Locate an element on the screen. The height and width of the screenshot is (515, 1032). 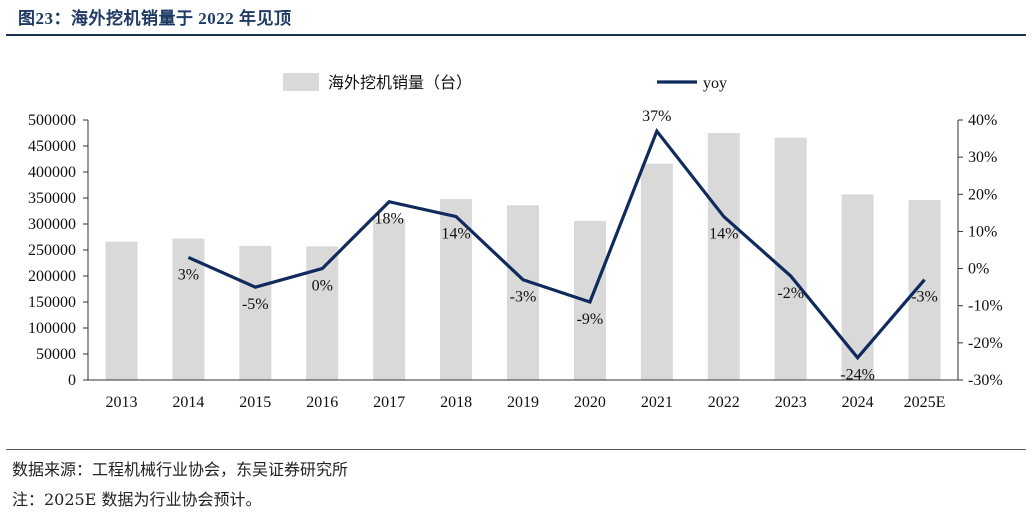
bar-2015 is located at coordinates (255, 312).